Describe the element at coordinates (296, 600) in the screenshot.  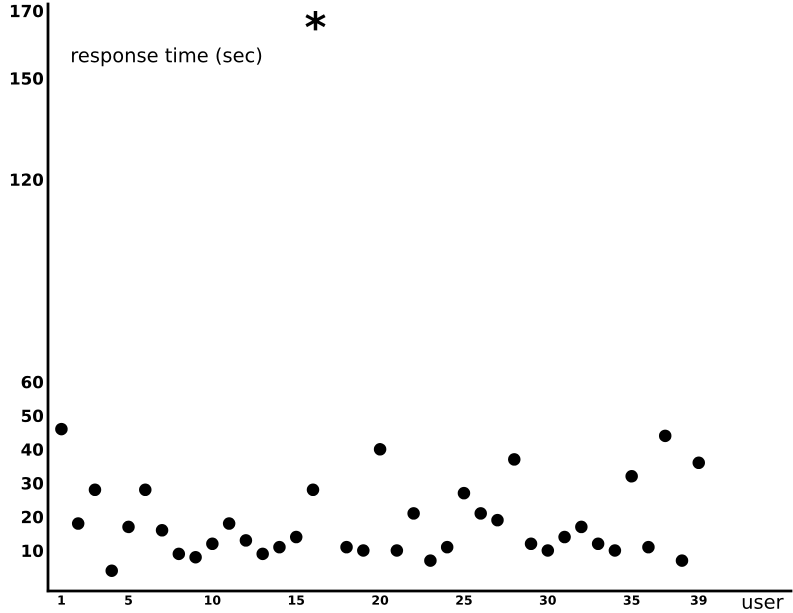
I see `x-tick-label: 15` at that location.